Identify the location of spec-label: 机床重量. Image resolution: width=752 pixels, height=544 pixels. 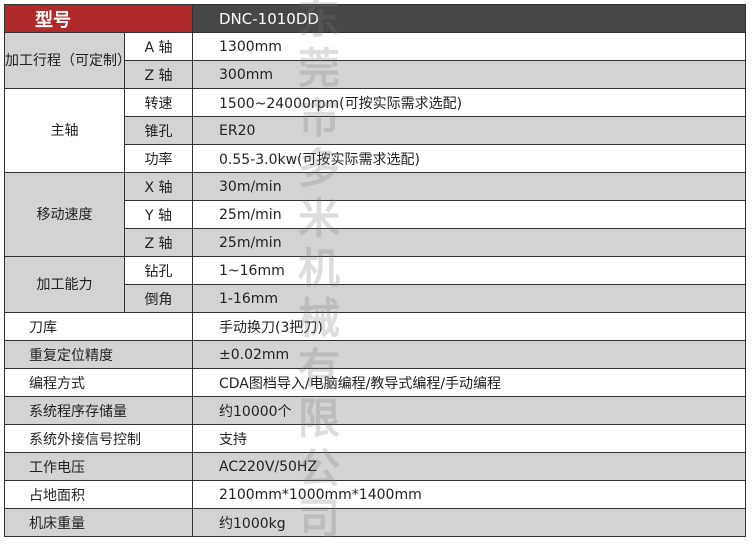
(98, 522).